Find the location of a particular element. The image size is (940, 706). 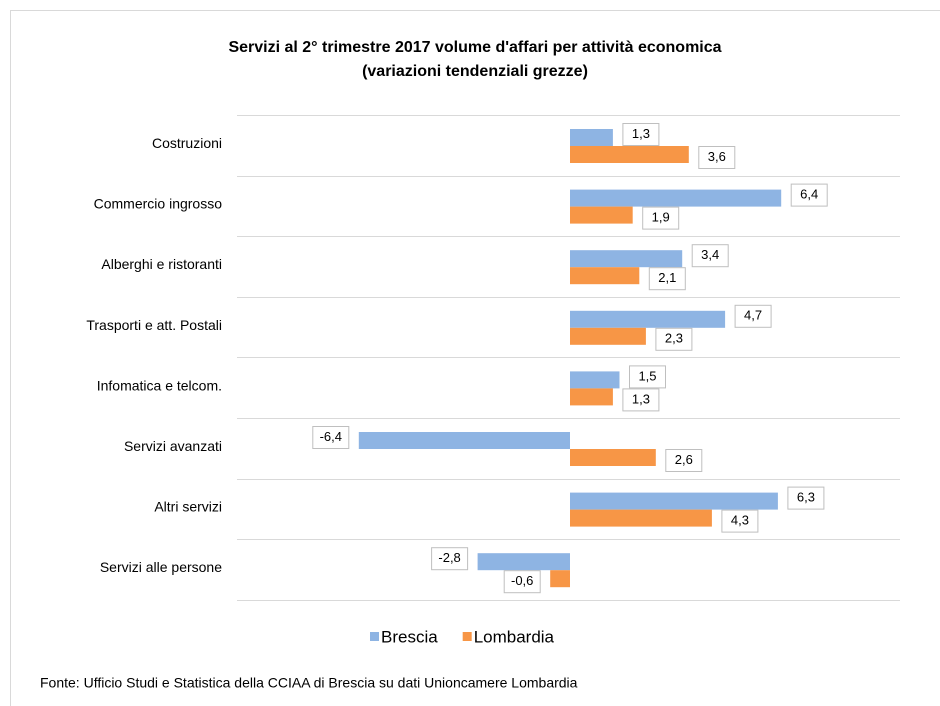

category-label: Costruzioni is located at coordinates (187, 143).